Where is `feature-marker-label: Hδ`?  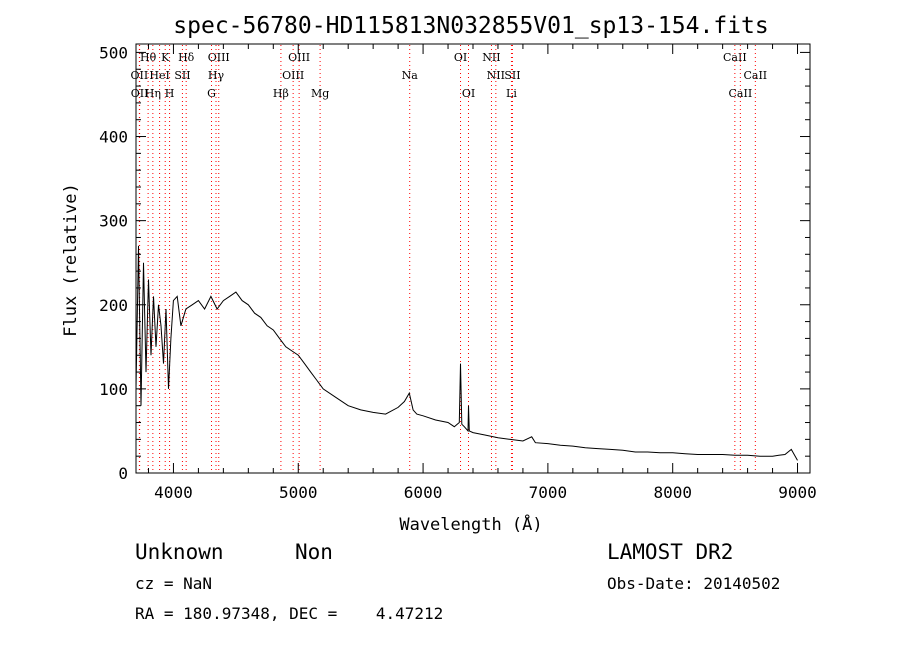 feature-marker-label: Hδ is located at coordinates (186, 57).